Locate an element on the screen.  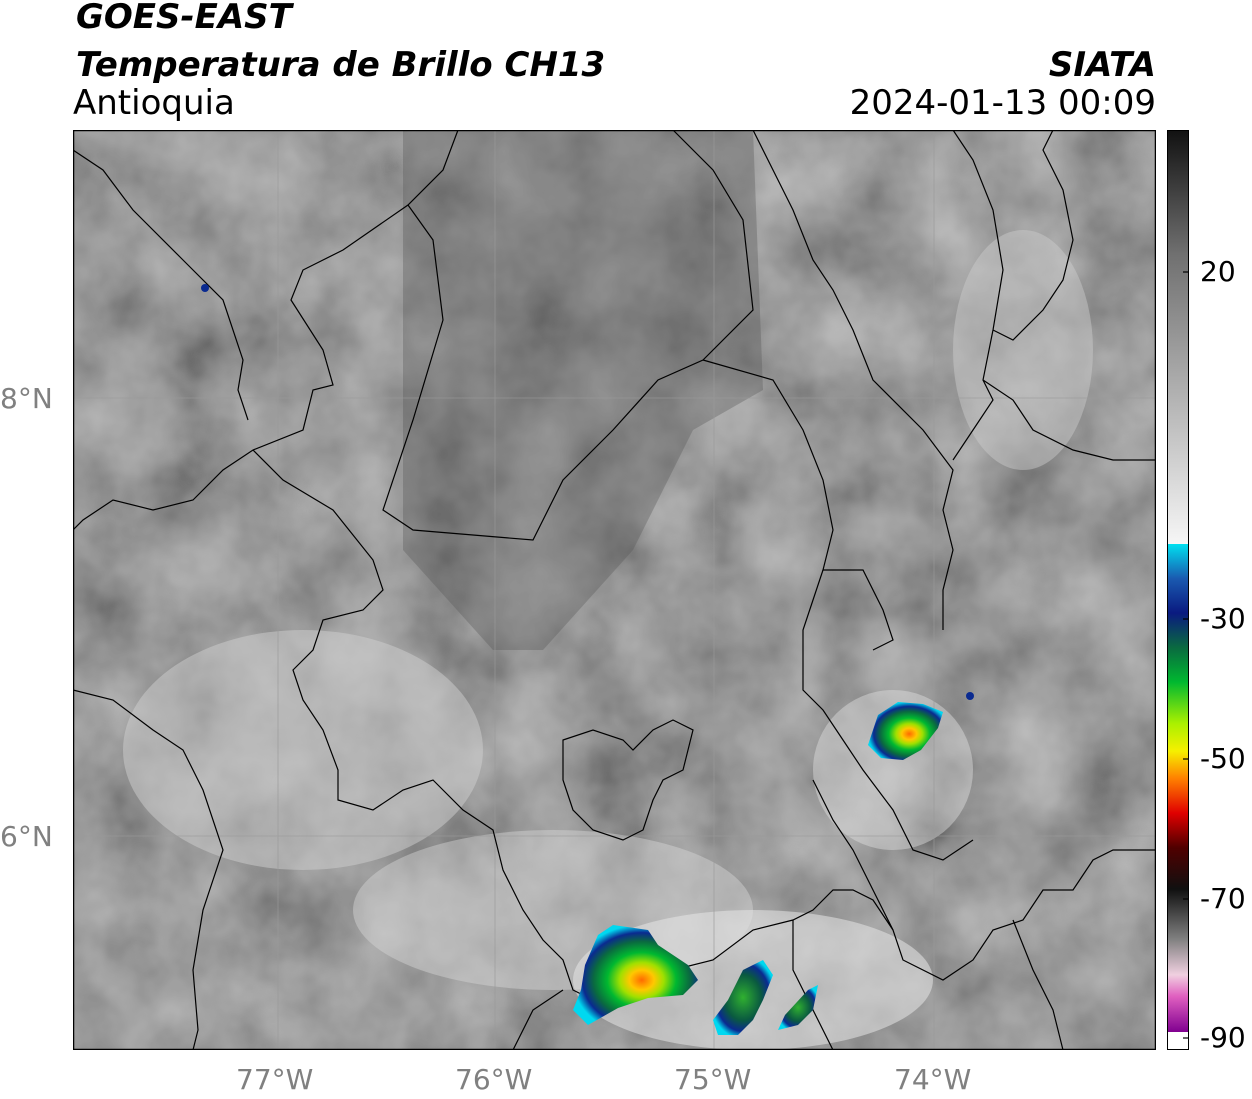
storm-cell-small-ne is located at coordinates (970, 696).